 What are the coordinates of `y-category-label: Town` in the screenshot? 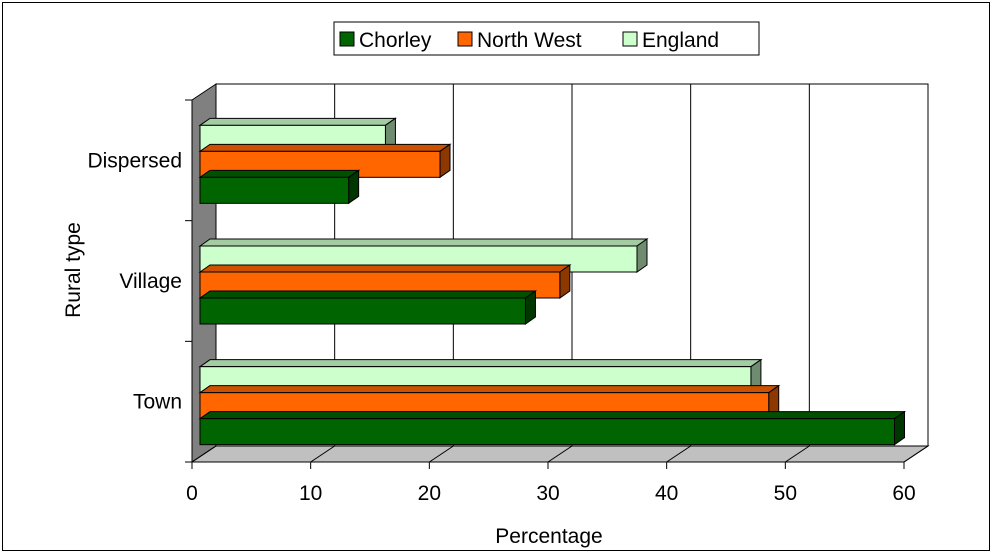 It's located at (157, 402).